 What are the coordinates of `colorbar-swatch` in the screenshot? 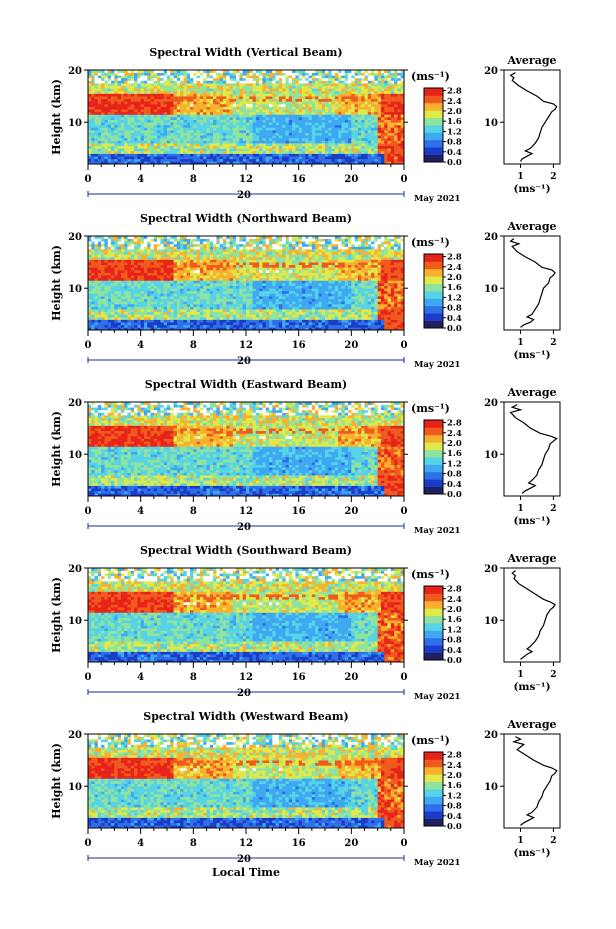 It's located at (433, 107).